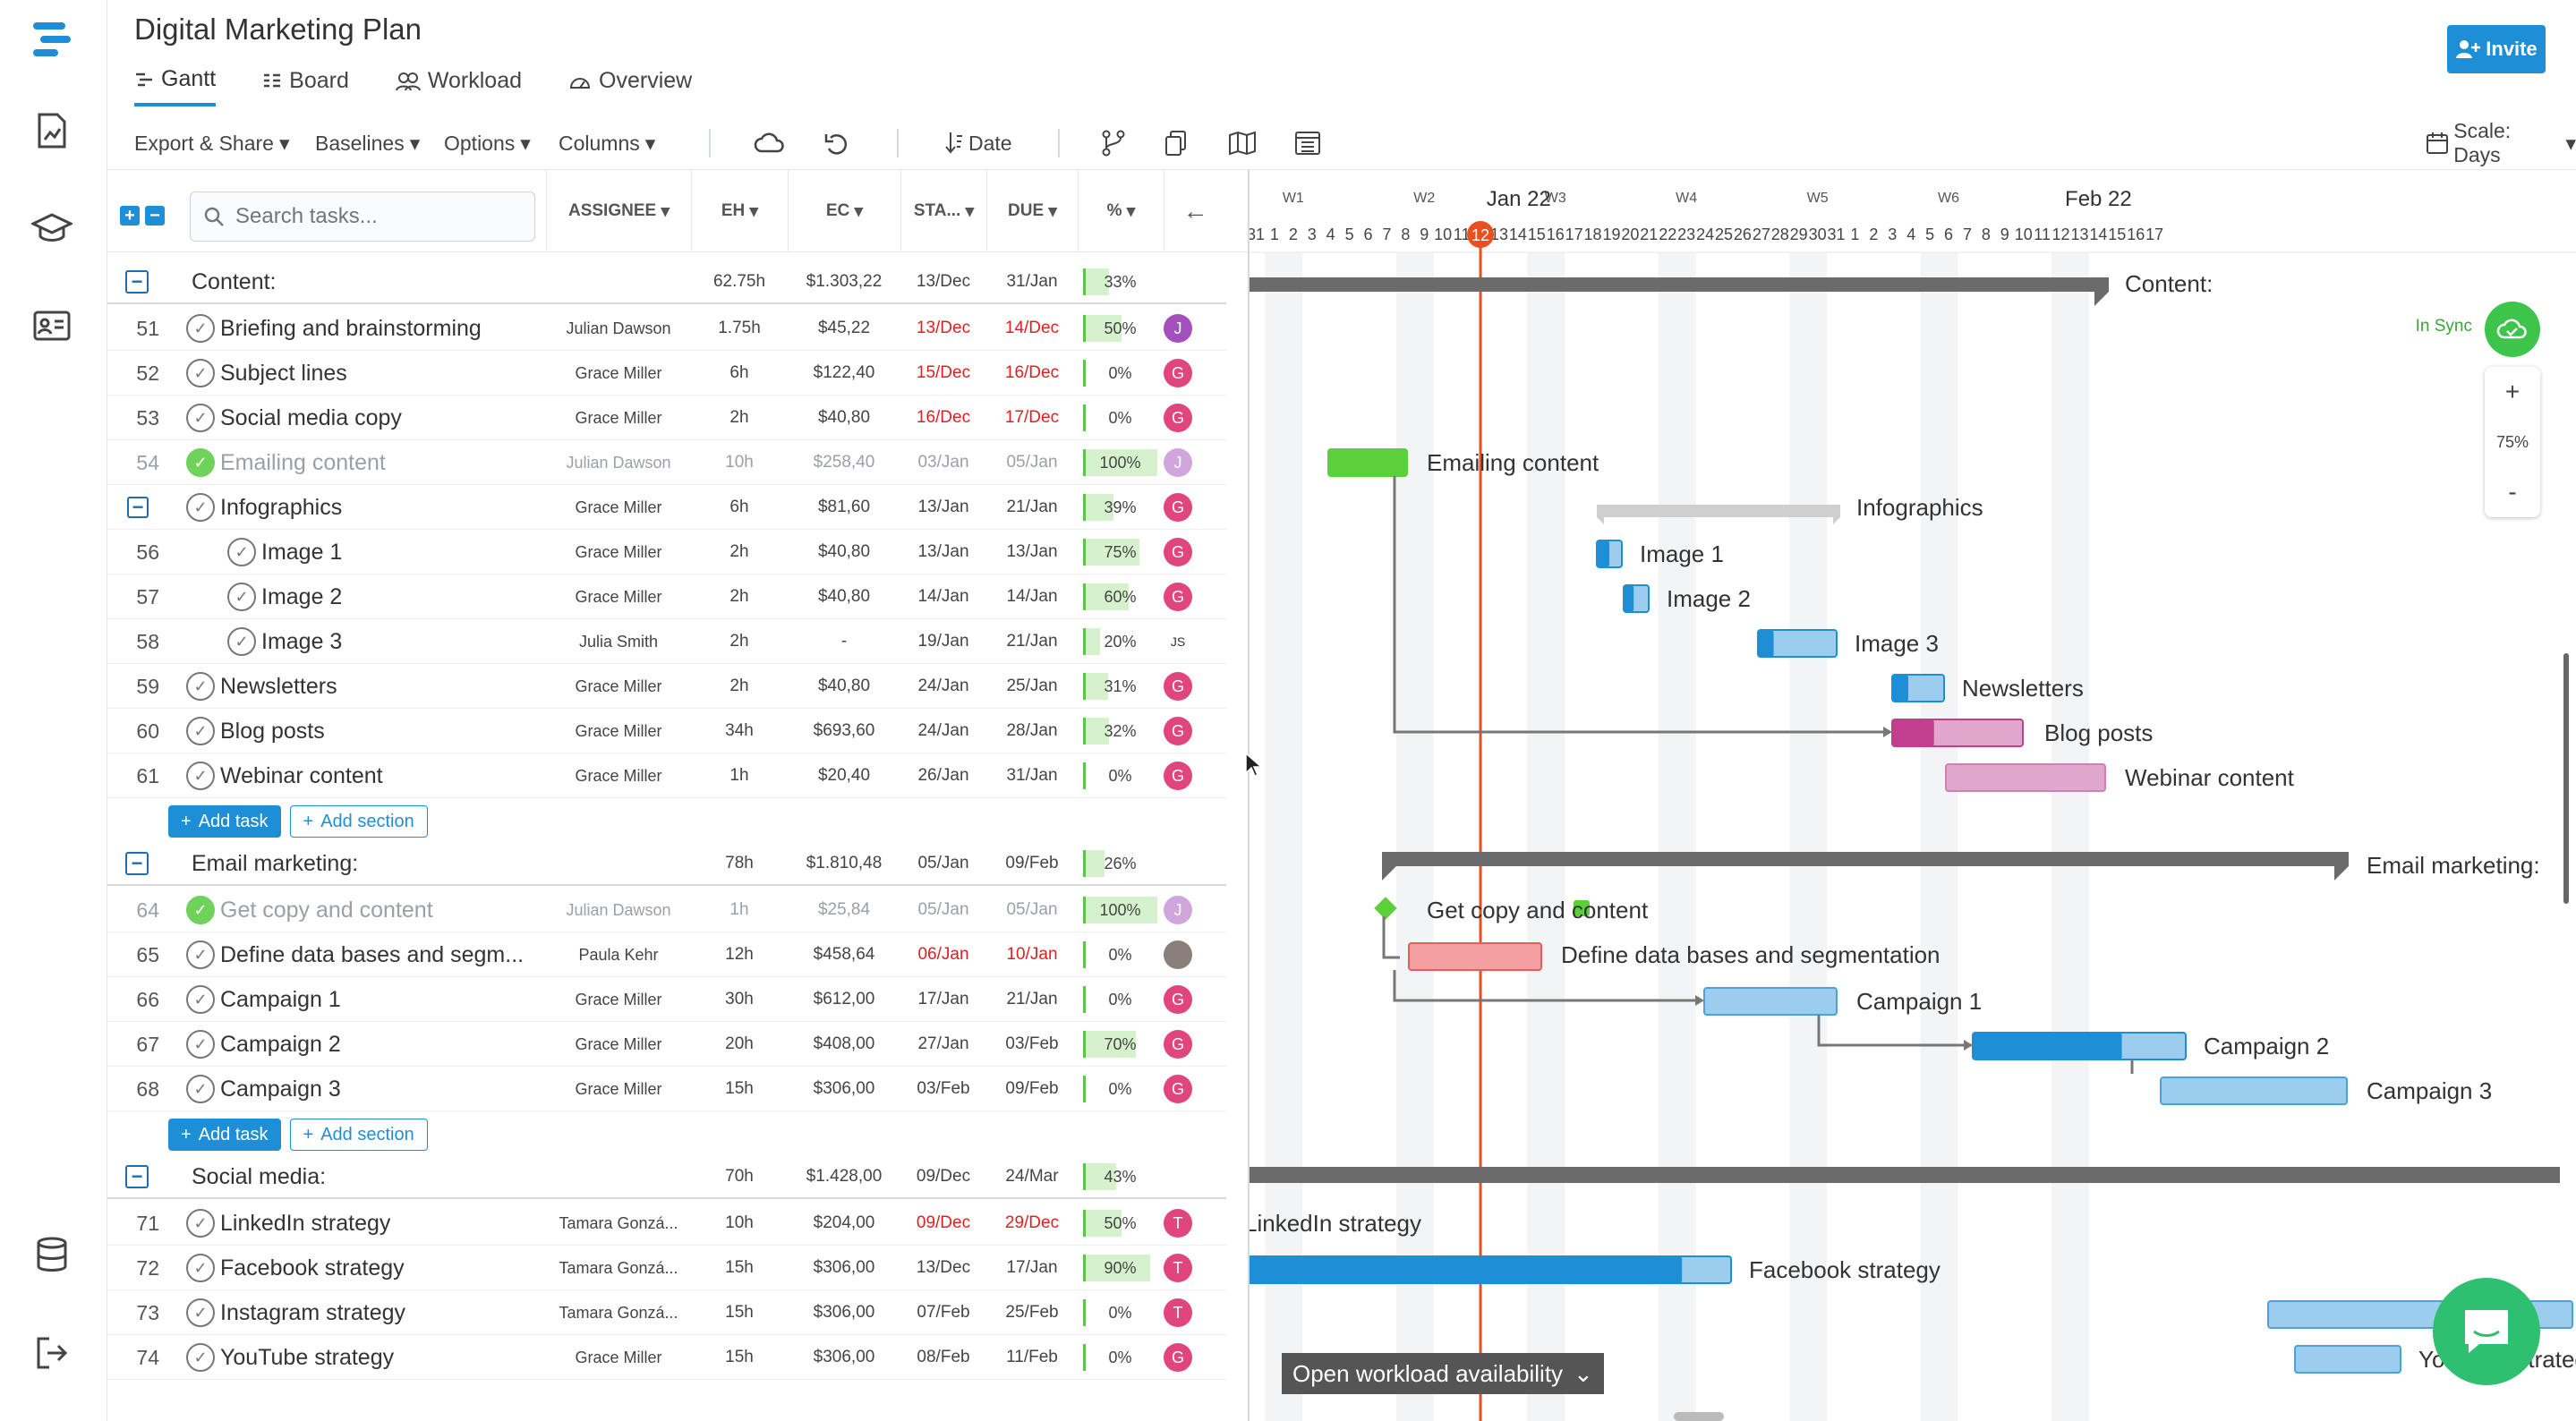 This screenshot has height=1421, width=2576. What do you see at coordinates (307, 1357) in the screenshot?
I see `task-name: YouTube strategy` at bounding box center [307, 1357].